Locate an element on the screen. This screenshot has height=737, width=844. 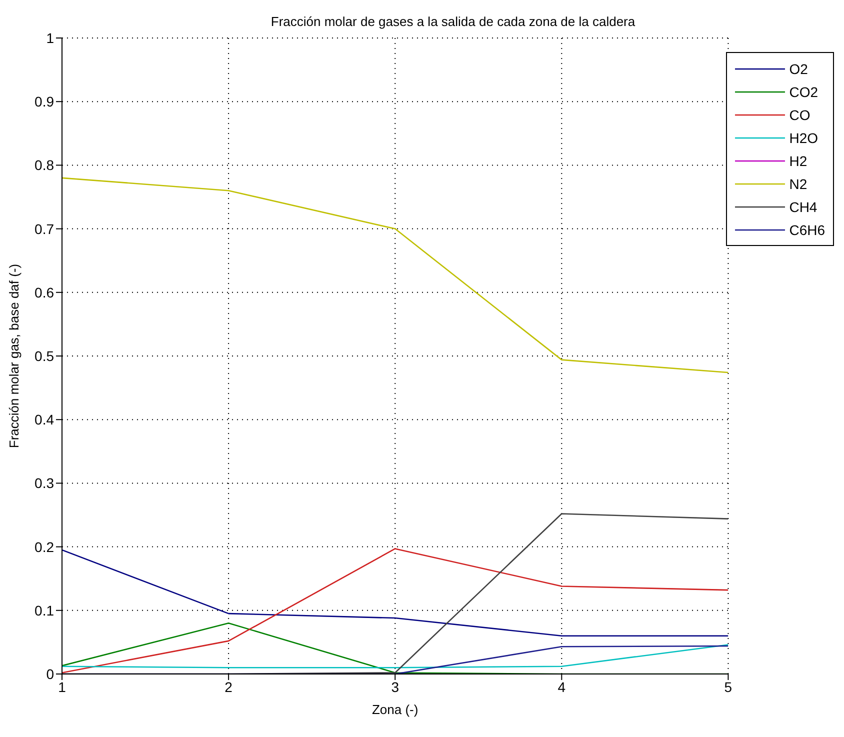
x-axis-title: Zona (-) is located at coordinates (395, 709).